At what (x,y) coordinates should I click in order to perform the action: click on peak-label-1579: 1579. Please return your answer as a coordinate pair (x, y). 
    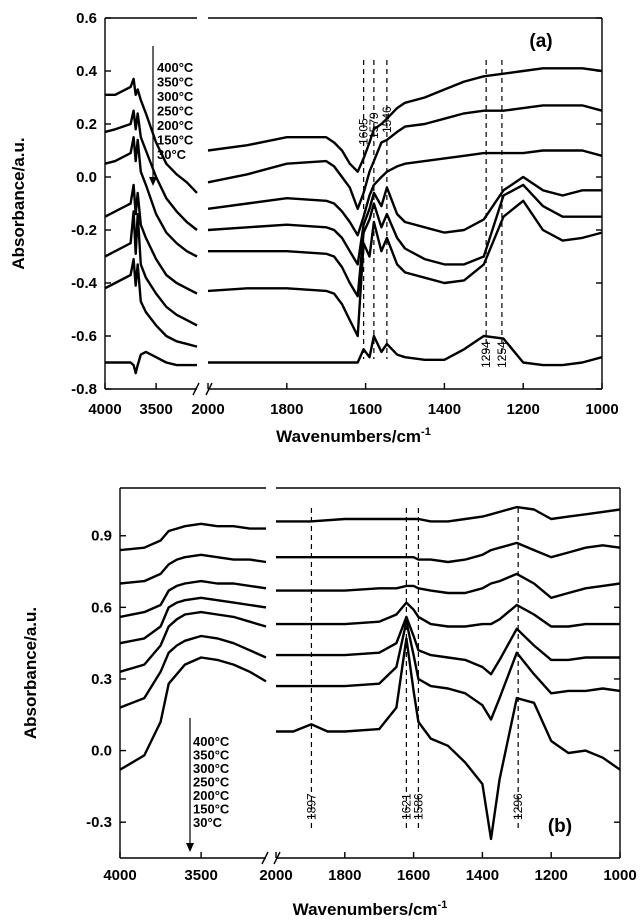
    Looking at the image, I should click on (374, 125).